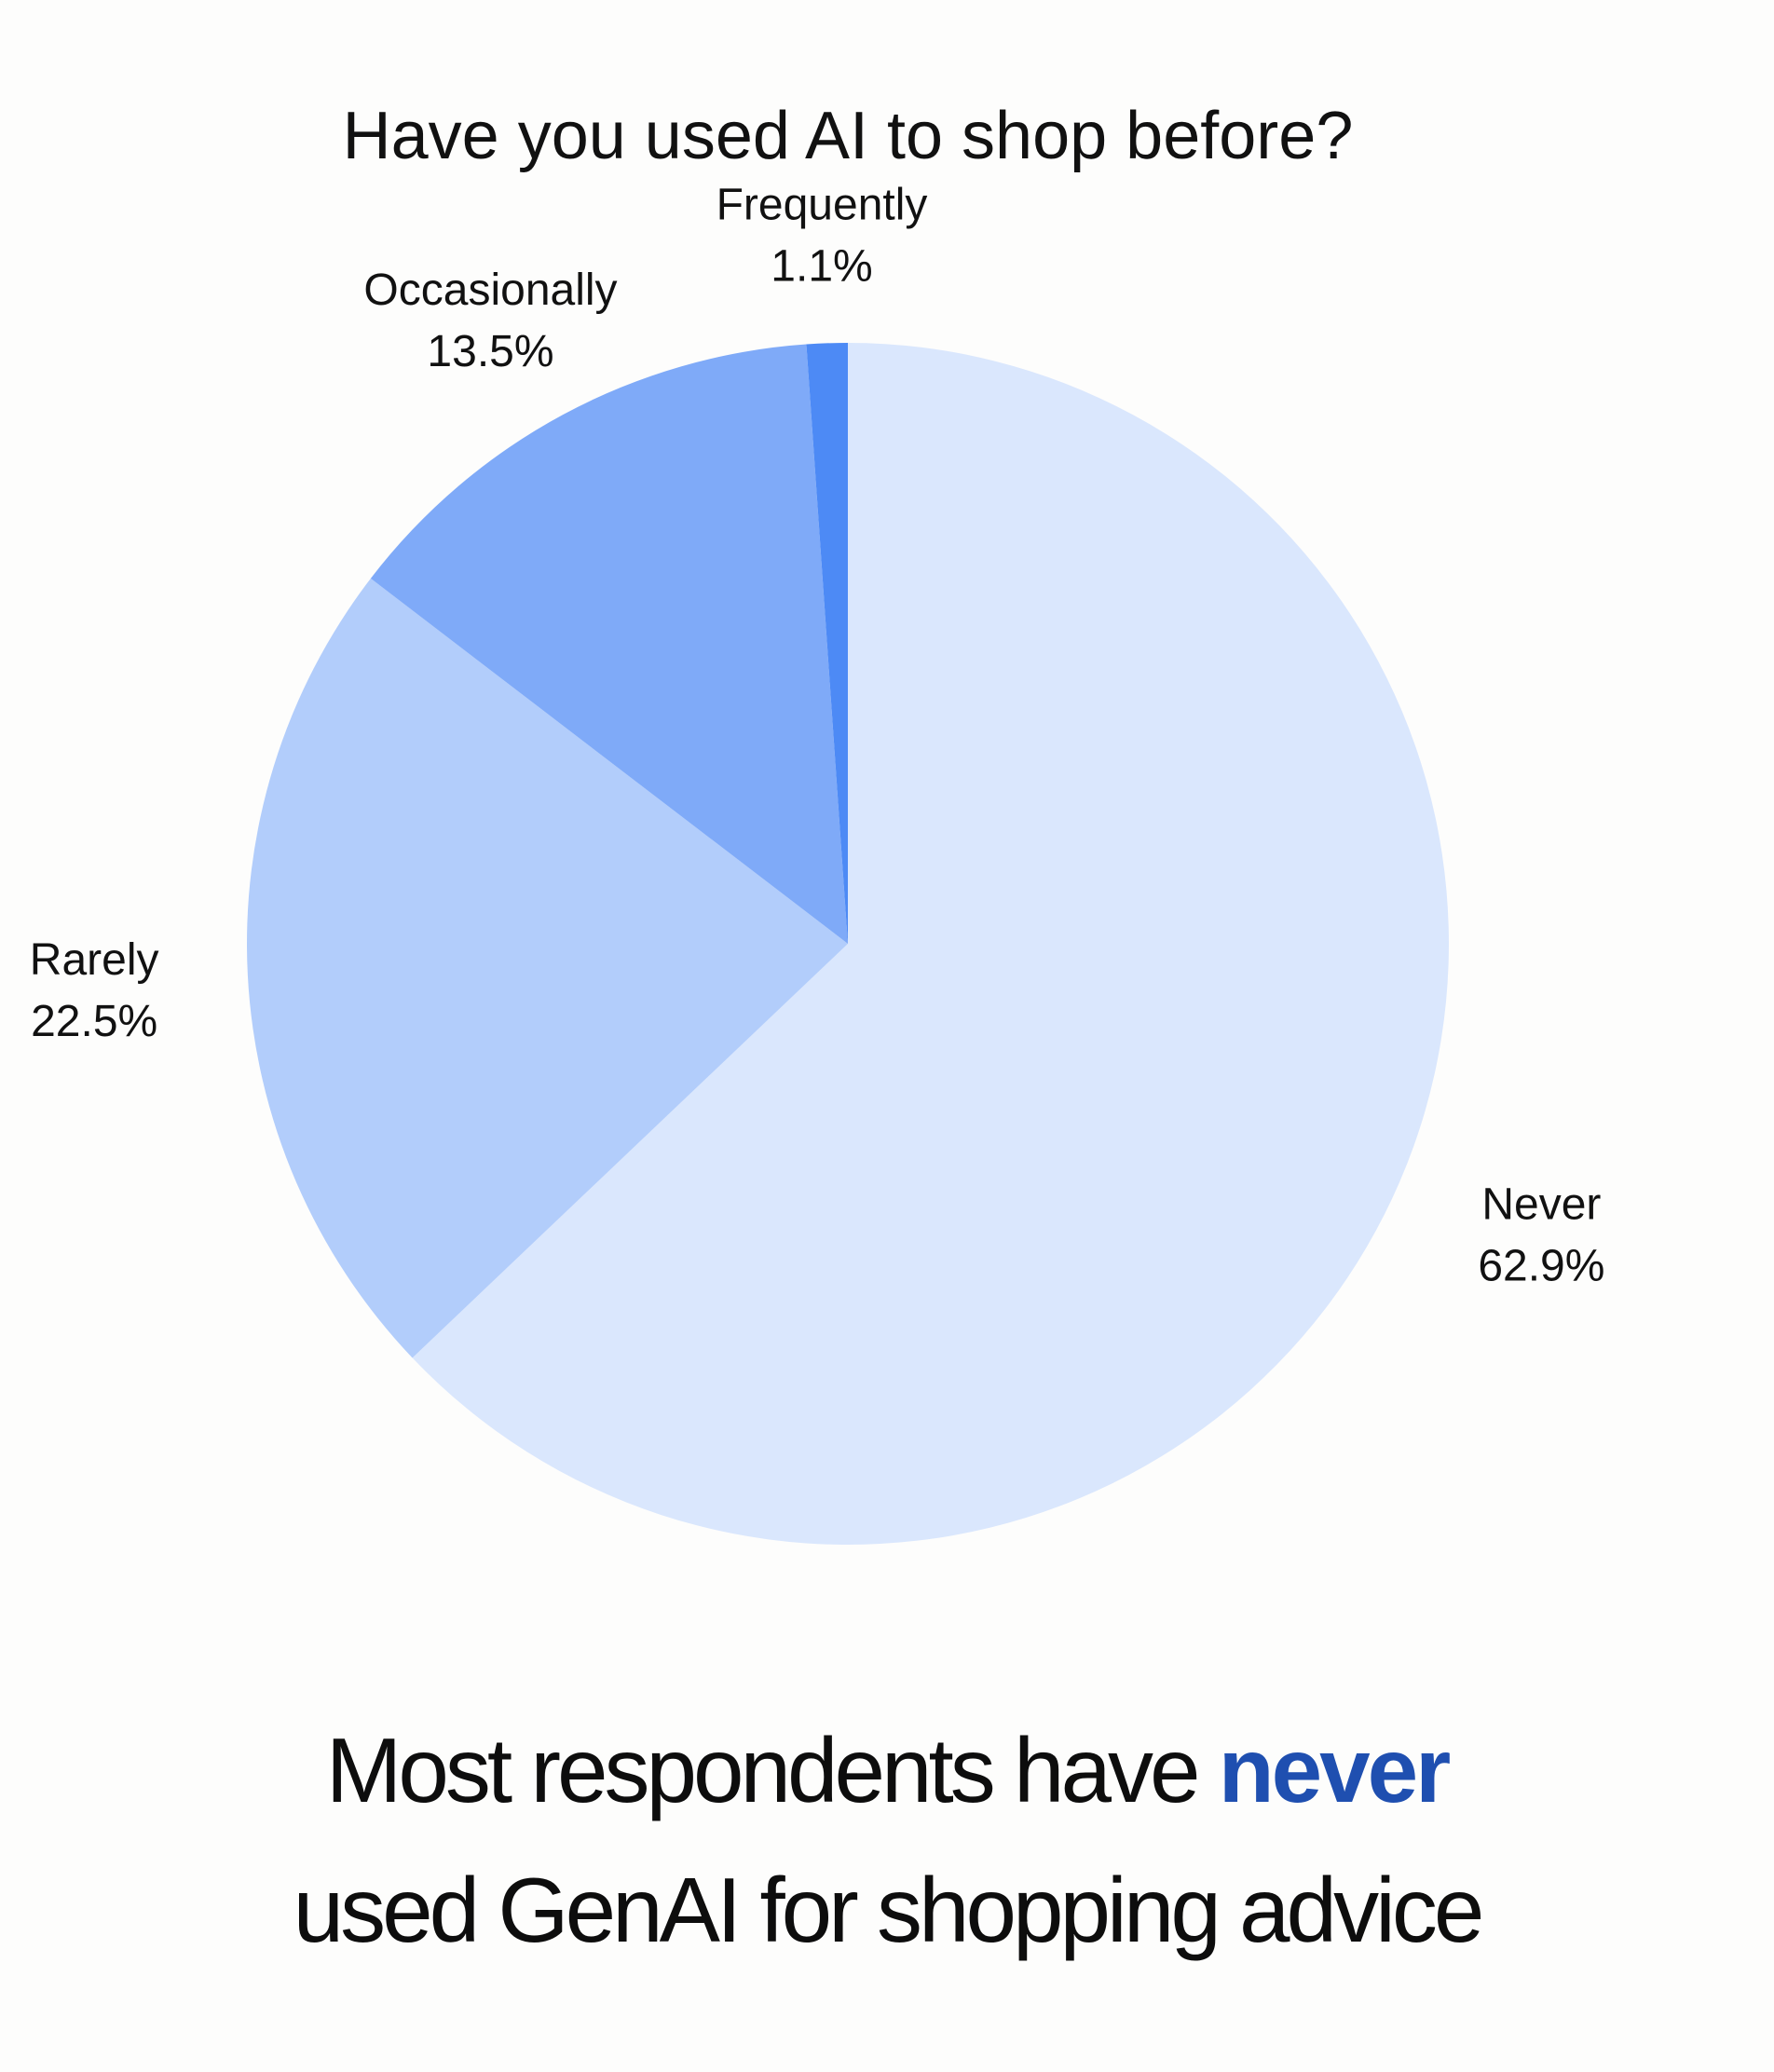  I want to click on slice-label-frequently: Frequently, so click(822, 205).